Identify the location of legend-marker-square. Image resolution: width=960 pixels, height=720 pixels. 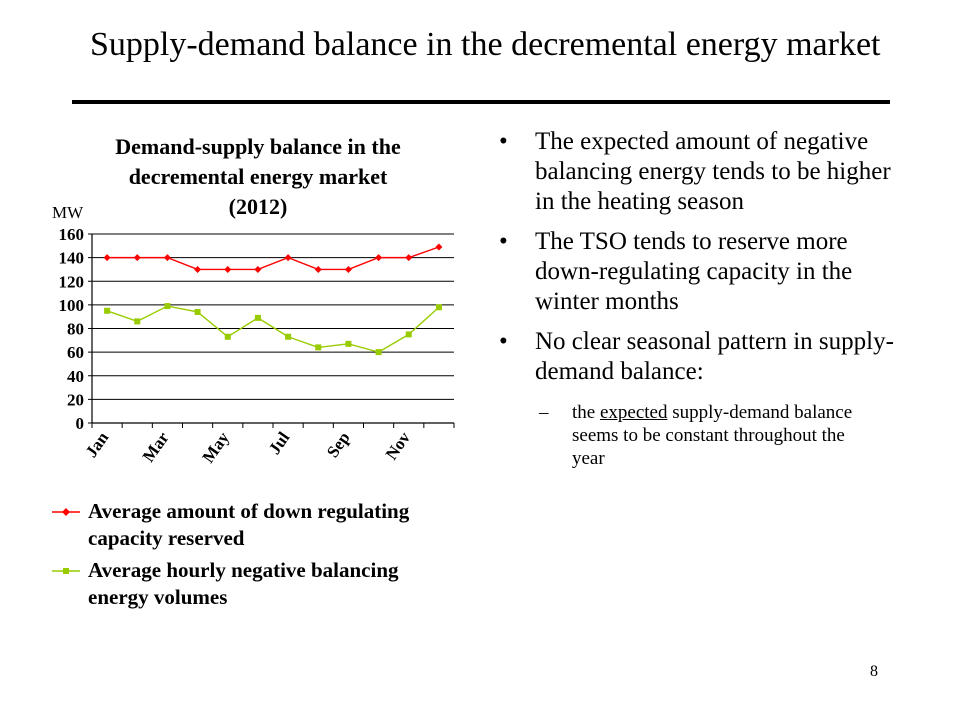
(66, 571).